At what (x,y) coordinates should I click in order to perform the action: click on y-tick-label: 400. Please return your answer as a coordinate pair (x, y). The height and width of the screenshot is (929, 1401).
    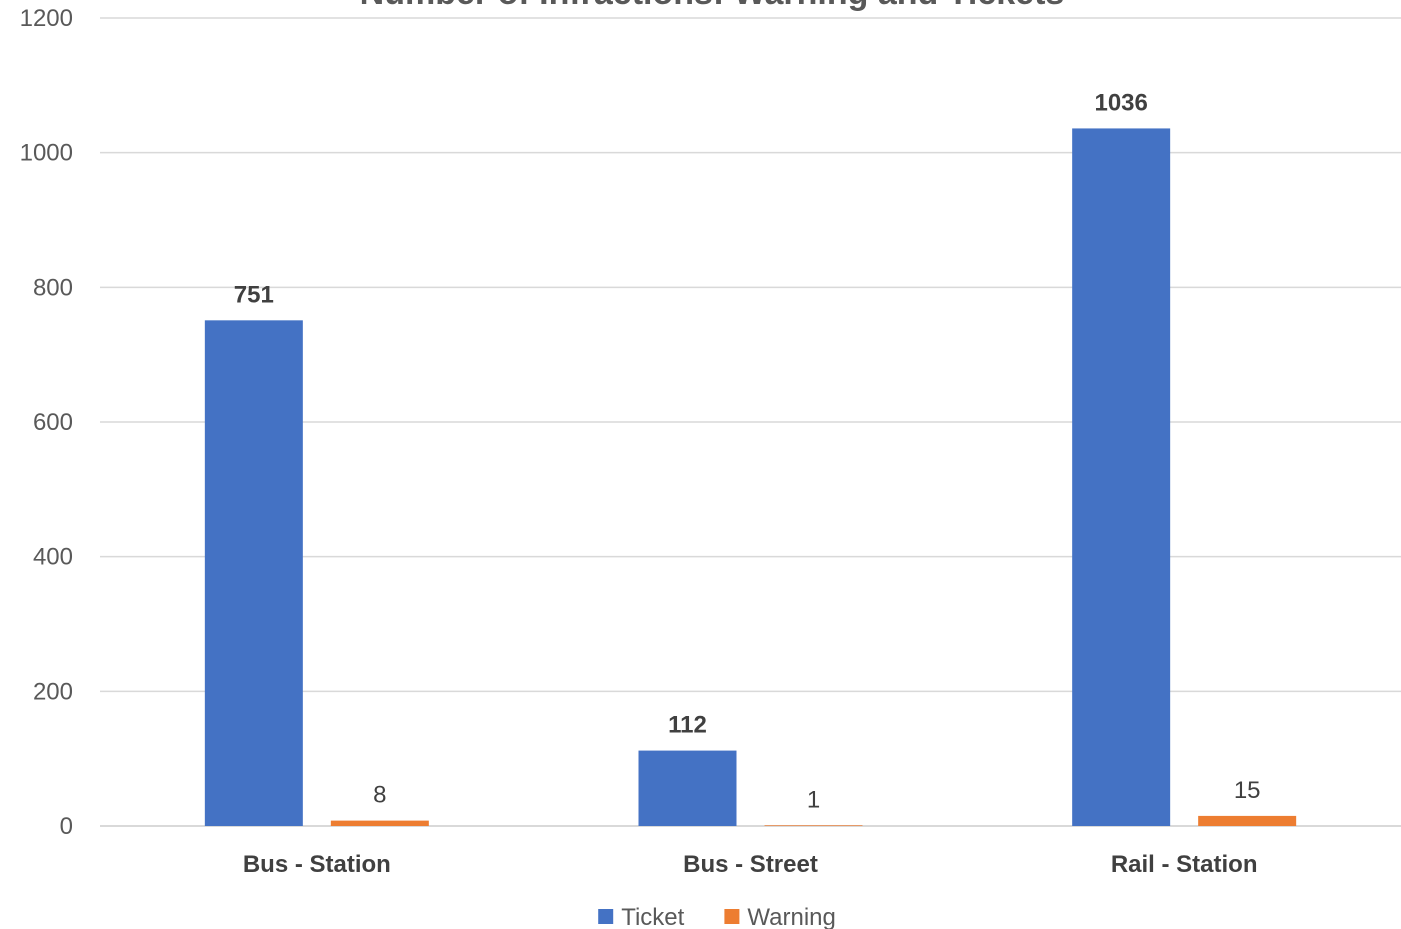
    Looking at the image, I should click on (53, 557).